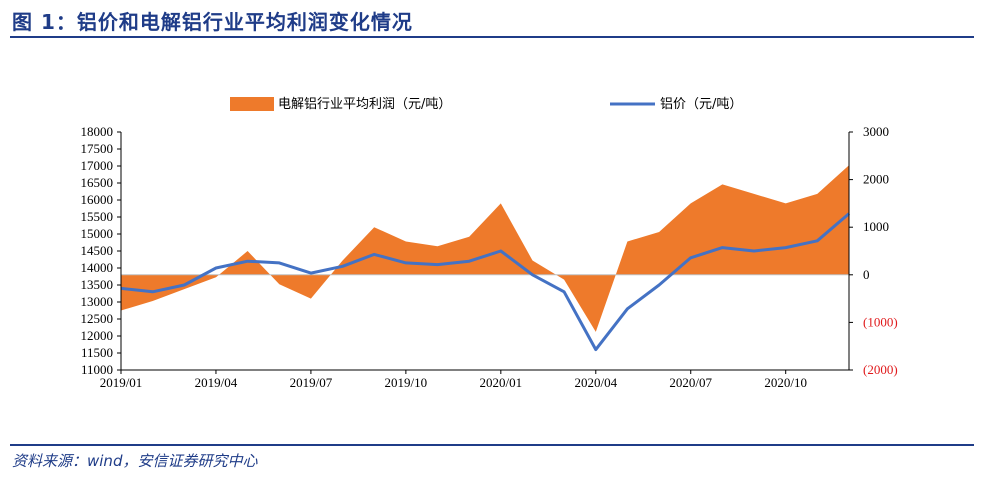  What do you see at coordinates (364, 104) in the screenshot?
I see `legend-label-profit: 电解铝行业平均利润（元/吨）` at bounding box center [364, 104].